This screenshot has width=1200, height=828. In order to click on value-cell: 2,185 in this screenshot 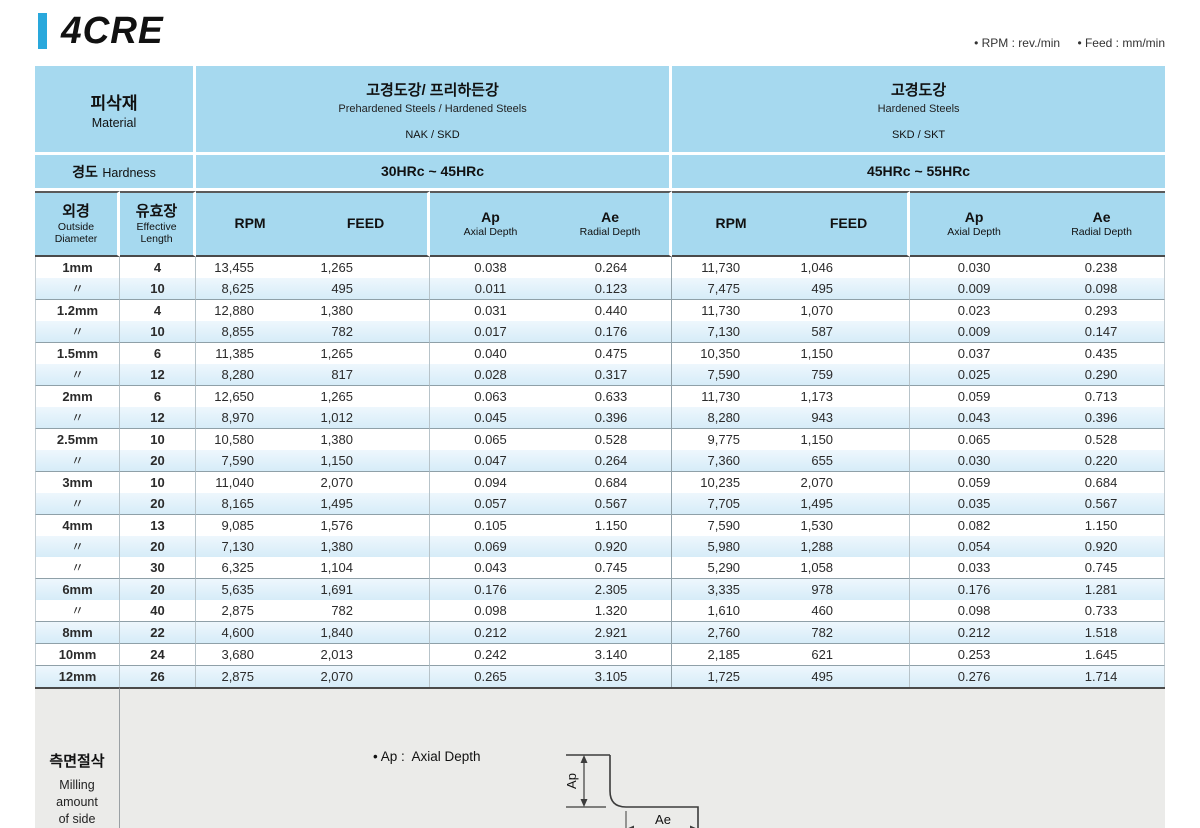, I will do `click(731, 654)`.